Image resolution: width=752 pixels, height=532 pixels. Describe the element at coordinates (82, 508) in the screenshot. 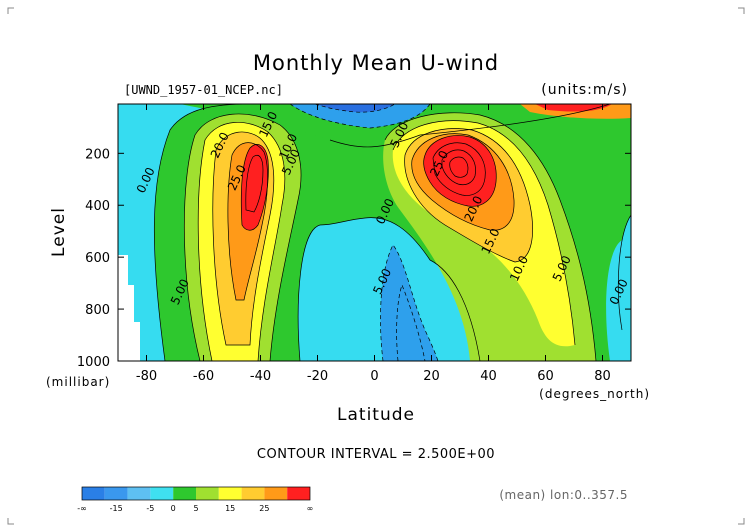

I see `colorbar-level-label: -∞` at that location.